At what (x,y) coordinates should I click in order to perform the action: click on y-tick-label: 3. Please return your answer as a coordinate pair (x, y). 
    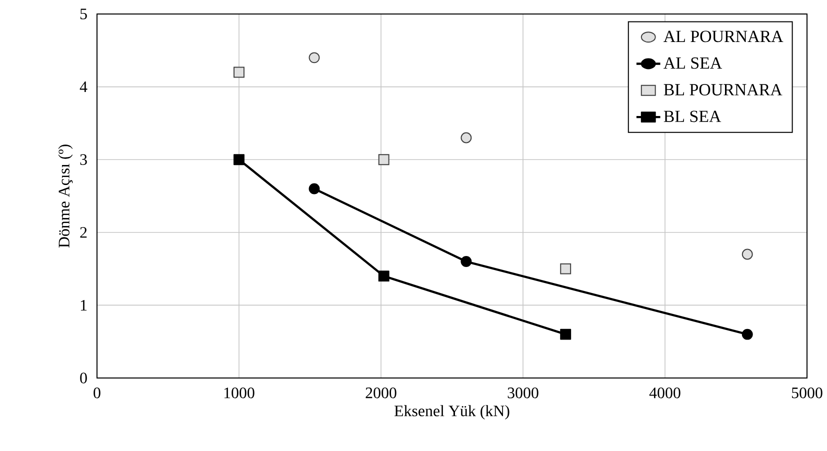
    Looking at the image, I should click on (83, 159).